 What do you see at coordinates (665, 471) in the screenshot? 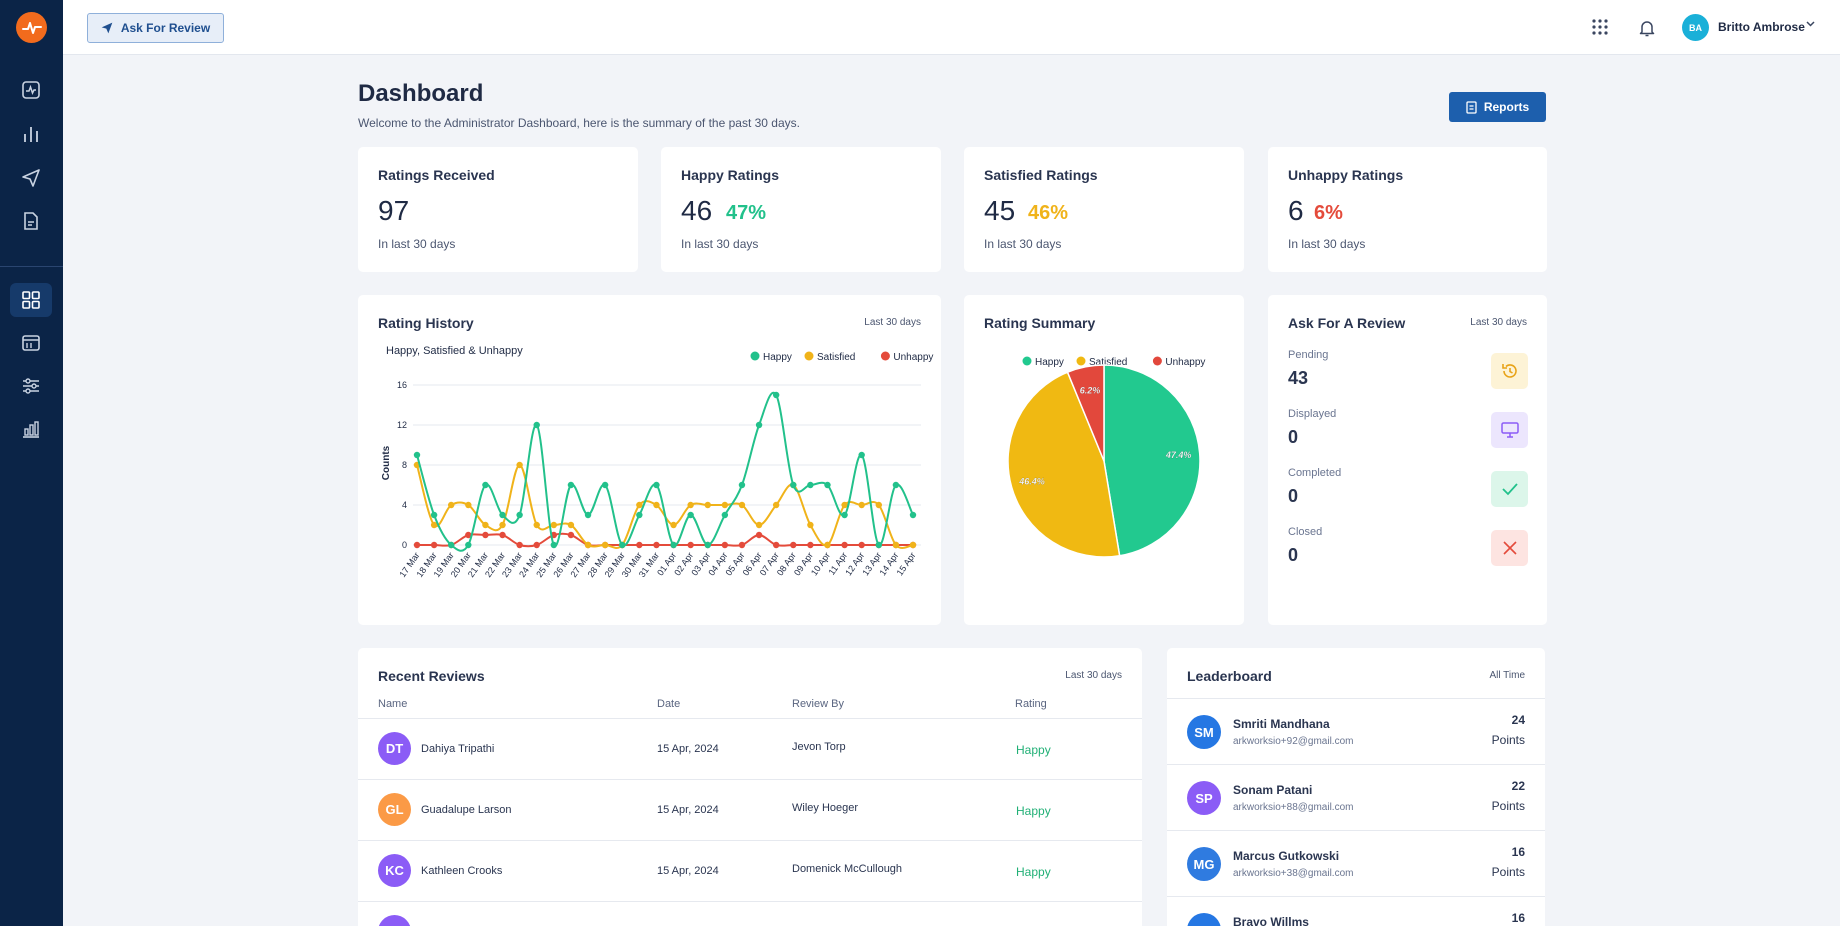
I see `series-line-happy` at bounding box center [665, 471].